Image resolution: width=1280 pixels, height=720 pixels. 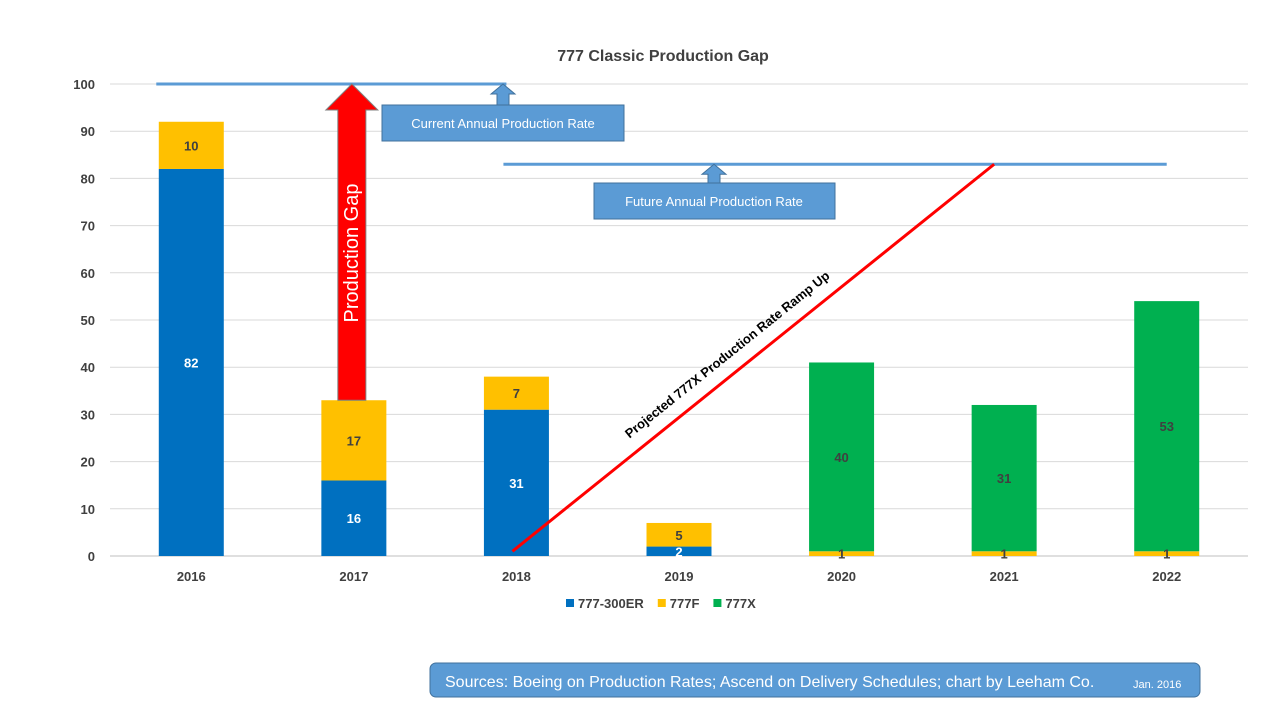 I want to click on current-rate-label: Current Annual Production Rate, so click(x=503, y=123).